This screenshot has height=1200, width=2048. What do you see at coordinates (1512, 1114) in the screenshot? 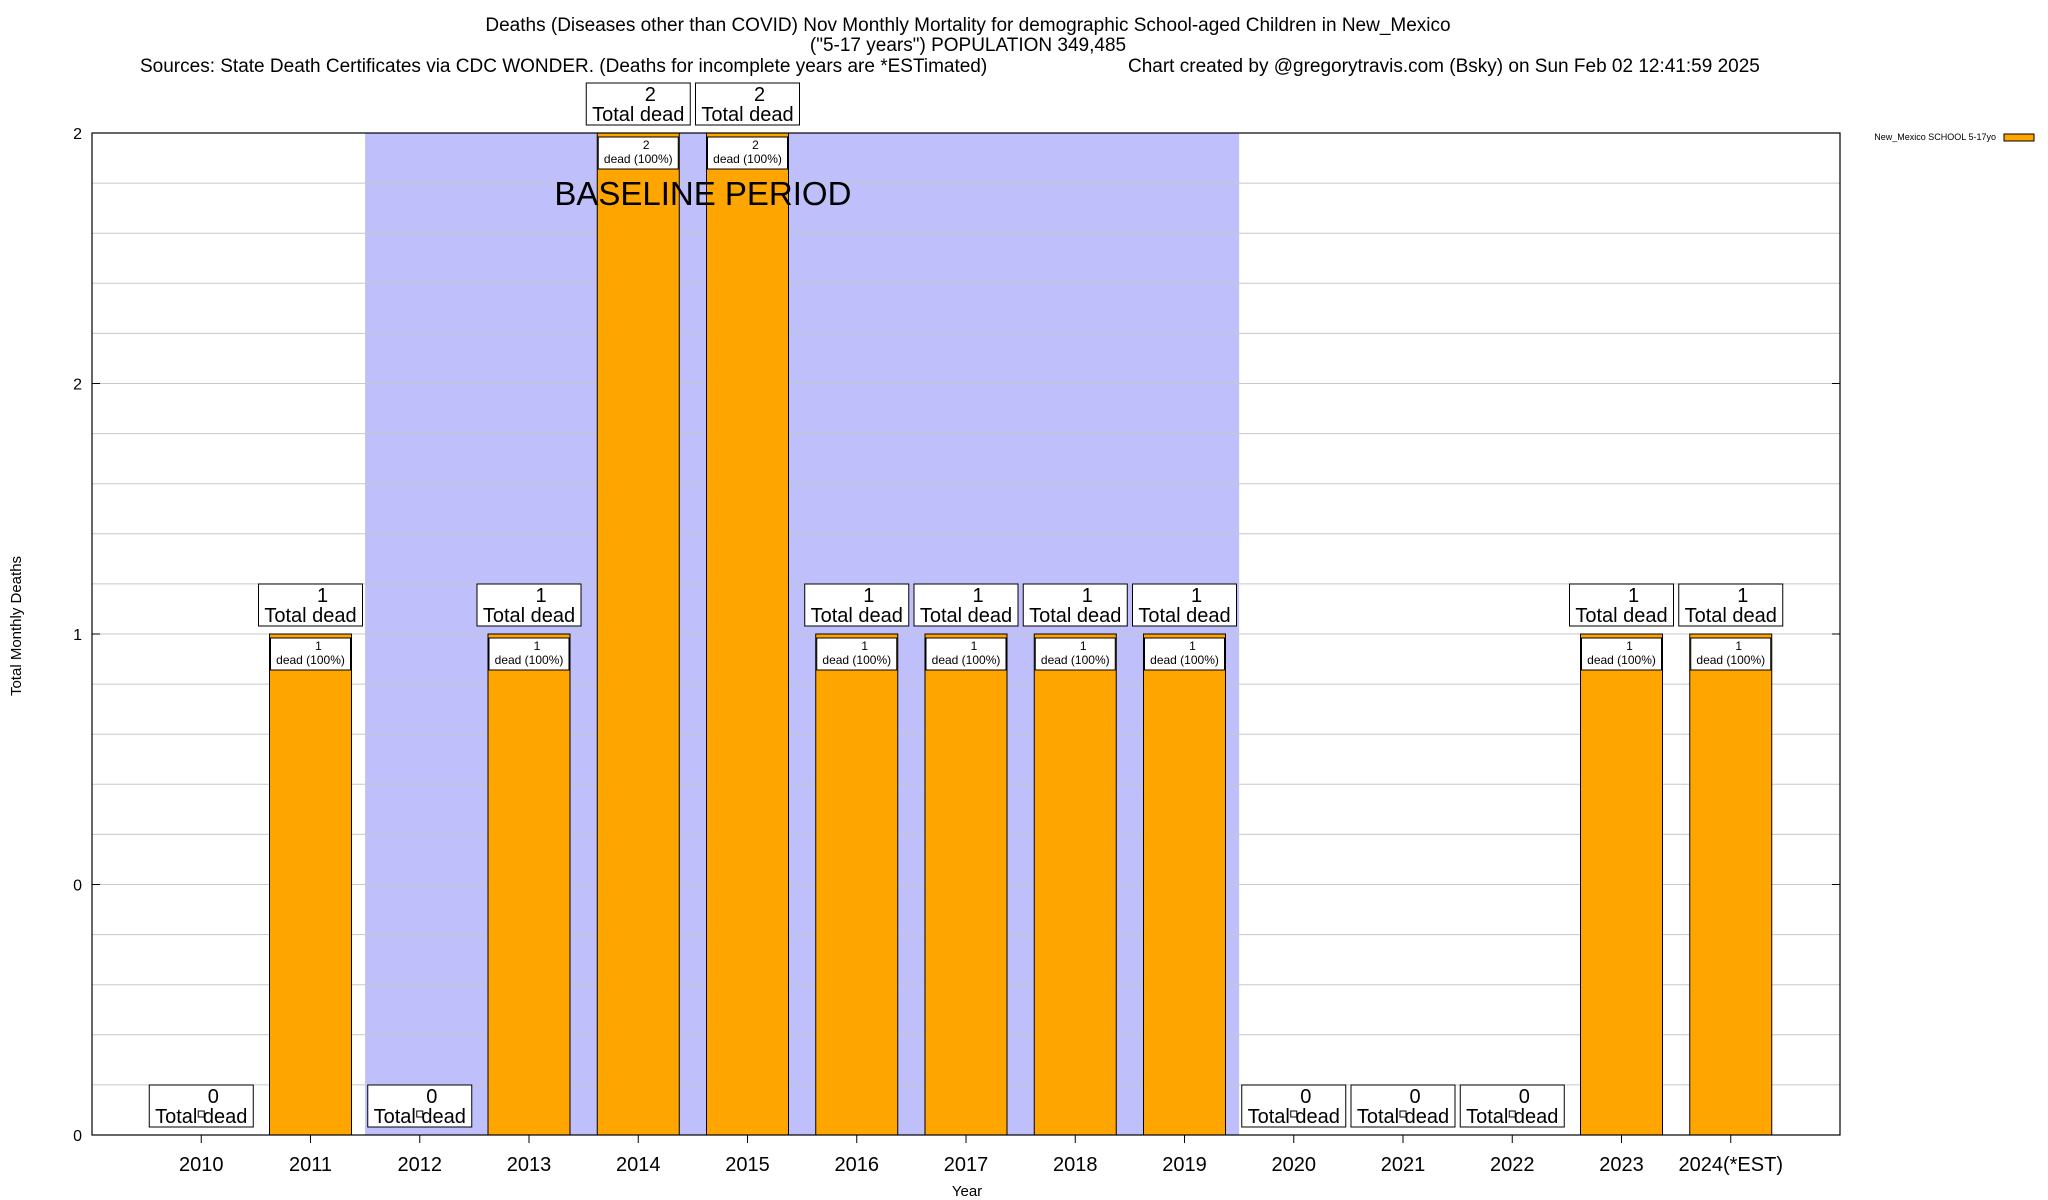
I see `zero-marker-2022` at bounding box center [1512, 1114].